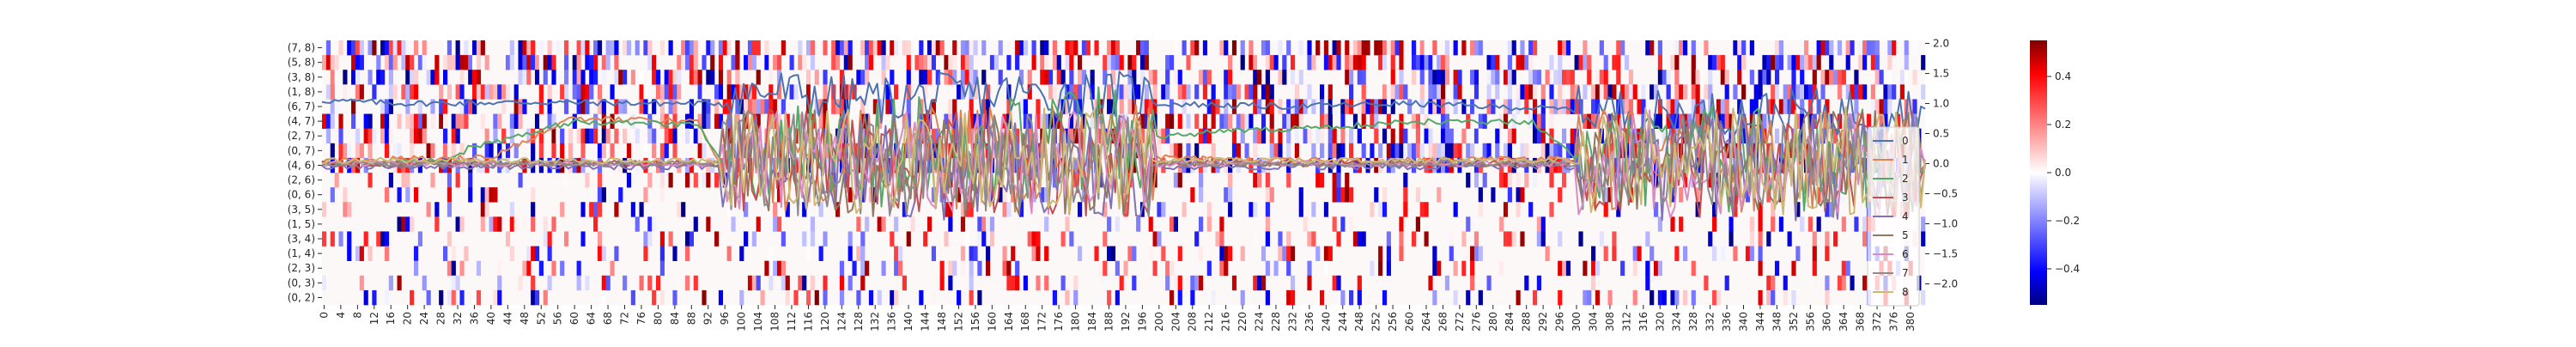 This screenshot has height=347, width=2576. Describe the element at coordinates (825, 322) in the screenshot. I see `x-tick-label: 120` at that location.